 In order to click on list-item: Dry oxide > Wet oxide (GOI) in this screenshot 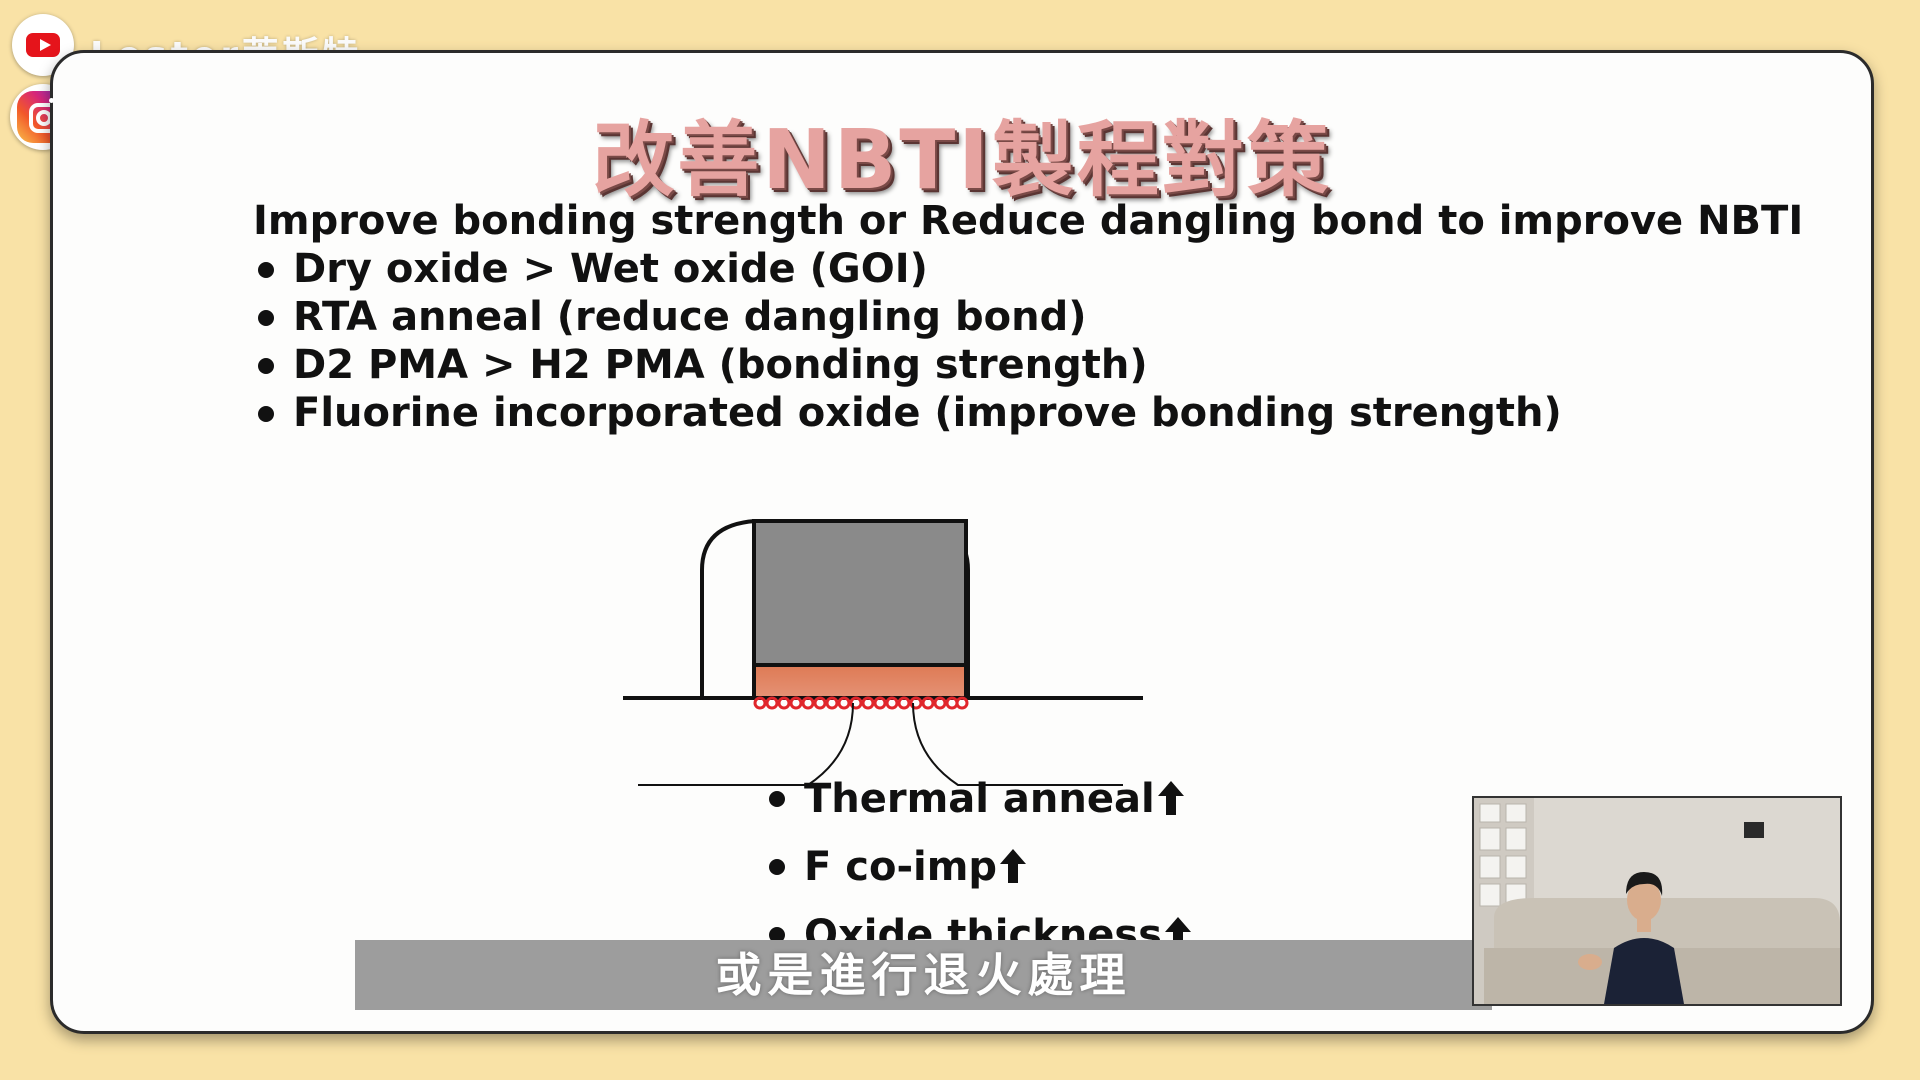, I will do `click(1028, 269)`.